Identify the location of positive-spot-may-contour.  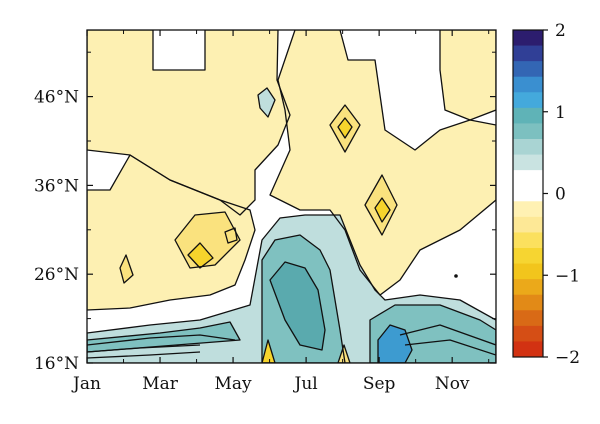
(266, 102).